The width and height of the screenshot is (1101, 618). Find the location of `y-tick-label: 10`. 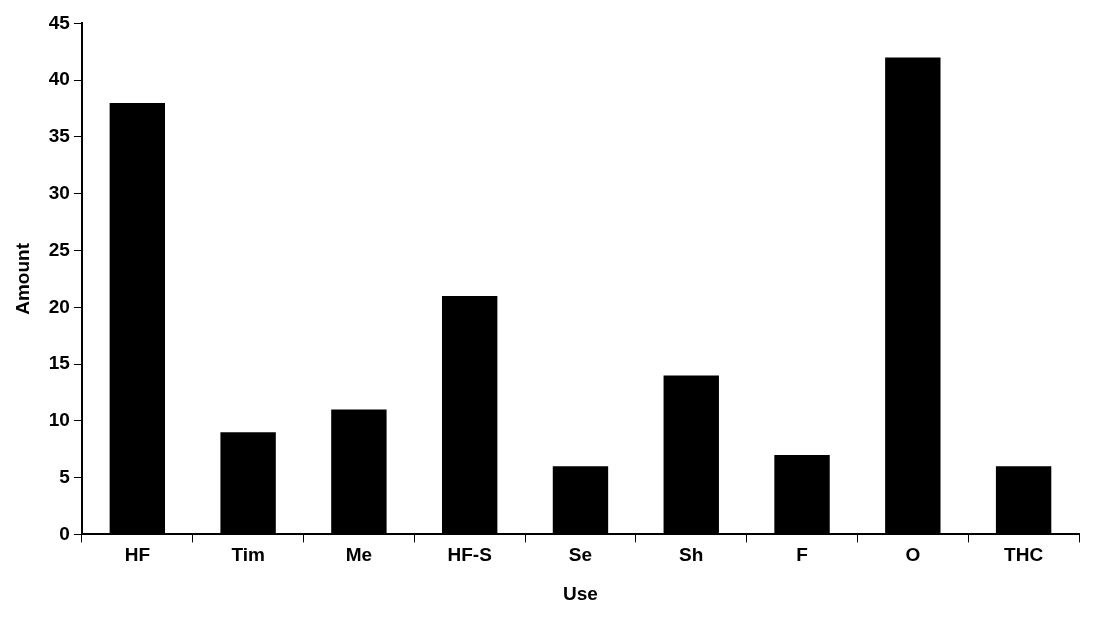

y-tick-label: 10 is located at coordinates (59, 420).